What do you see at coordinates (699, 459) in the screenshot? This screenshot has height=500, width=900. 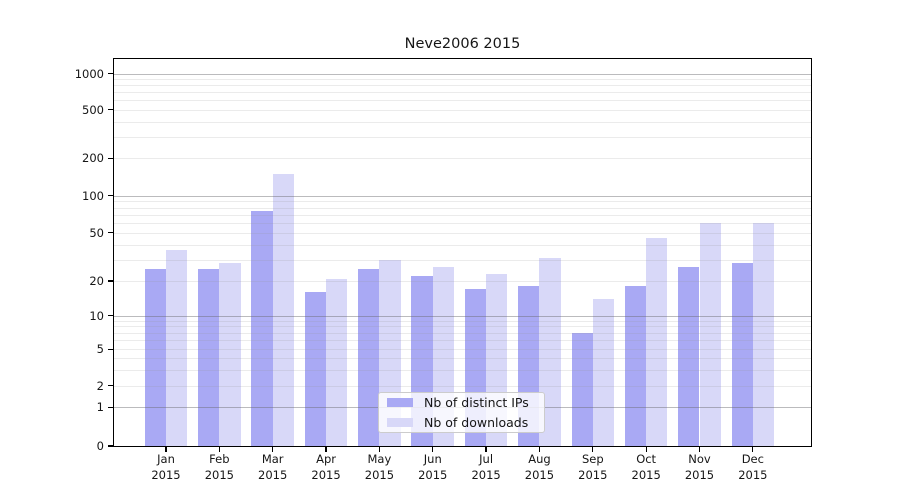 I see `x-tick-month: Nov` at bounding box center [699, 459].